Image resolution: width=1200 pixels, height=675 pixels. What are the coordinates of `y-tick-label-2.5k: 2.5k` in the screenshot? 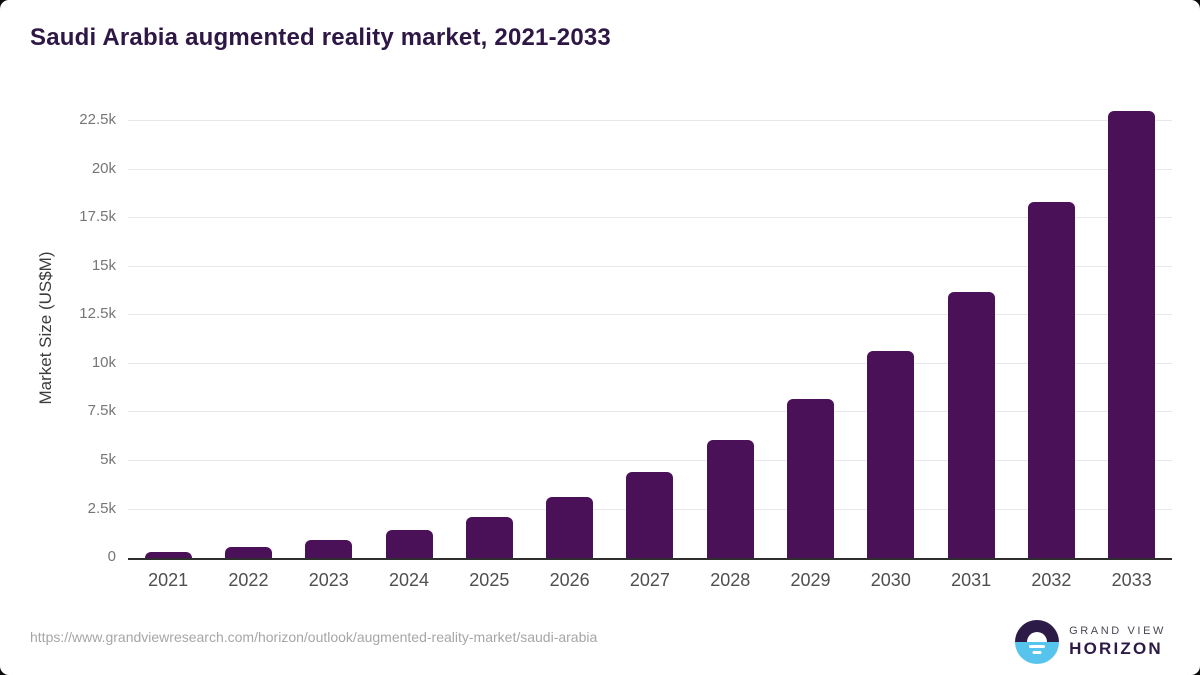 It's located at (101, 508).